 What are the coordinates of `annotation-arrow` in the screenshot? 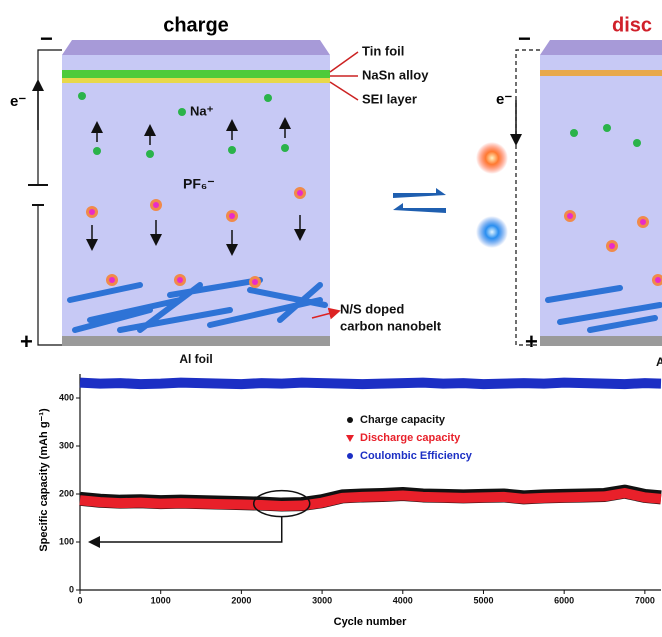 It's located at (185, 532).